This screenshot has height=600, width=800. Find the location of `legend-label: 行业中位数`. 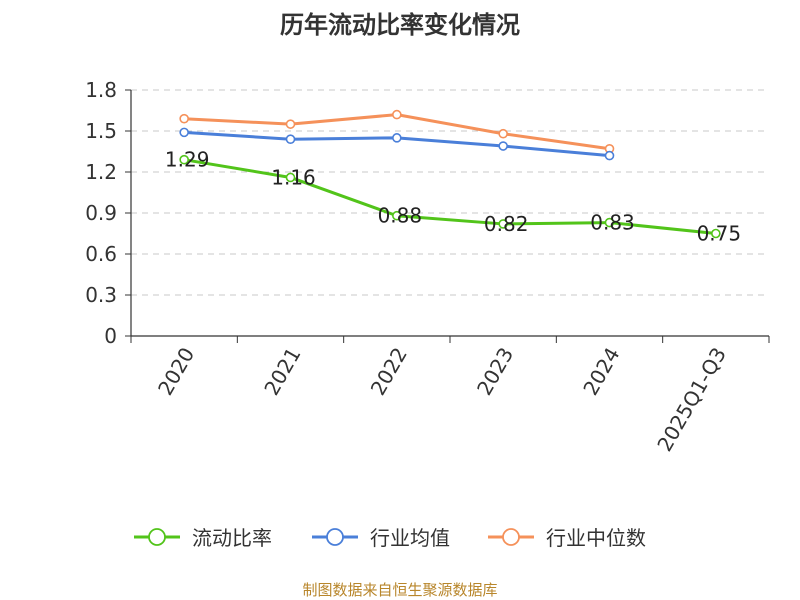

legend-label: 行业中位数 is located at coordinates (596, 538).